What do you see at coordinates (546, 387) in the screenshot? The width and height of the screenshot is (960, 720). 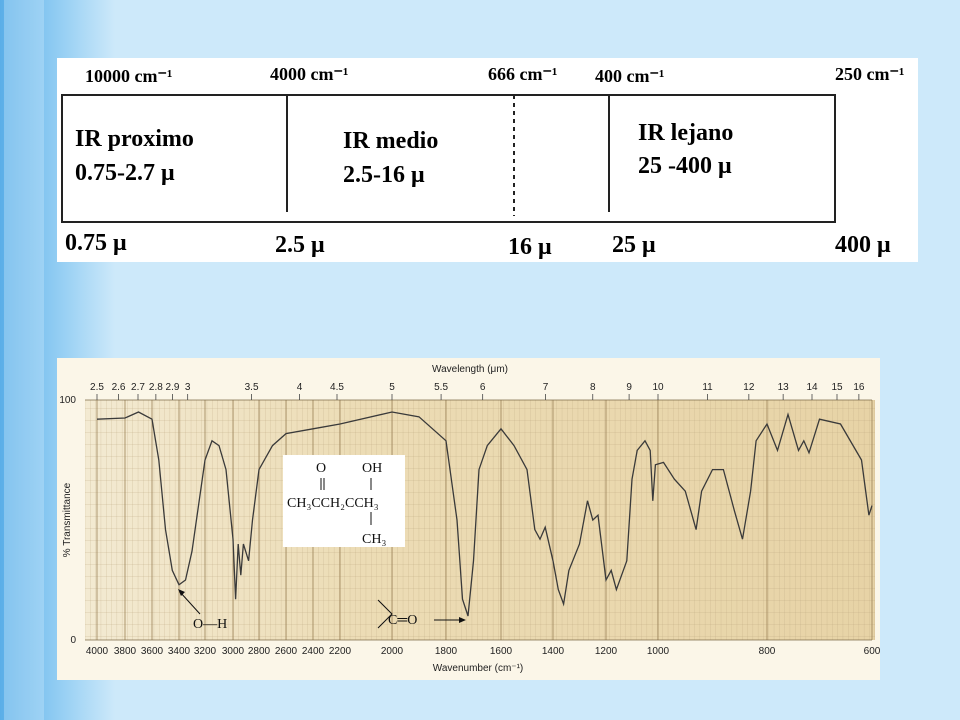 I see `x2-tick-label: 7` at bounding box center [546, 387].